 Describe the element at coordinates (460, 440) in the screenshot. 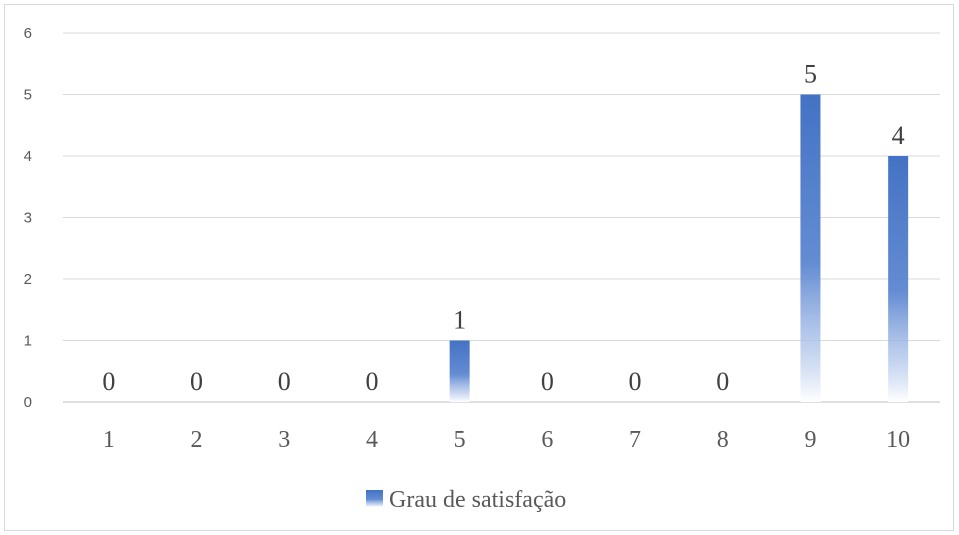

I see `x-tick-label: 5` at that location.